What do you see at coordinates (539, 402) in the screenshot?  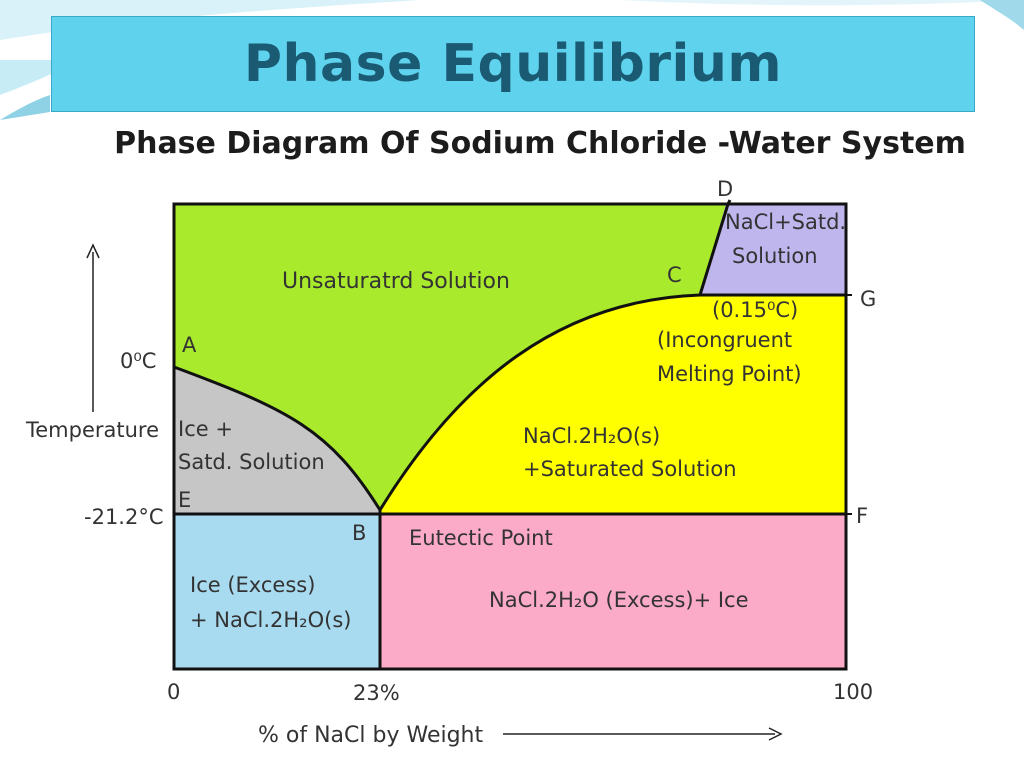 I see `curve-bc` at bounding box center [539, 402].